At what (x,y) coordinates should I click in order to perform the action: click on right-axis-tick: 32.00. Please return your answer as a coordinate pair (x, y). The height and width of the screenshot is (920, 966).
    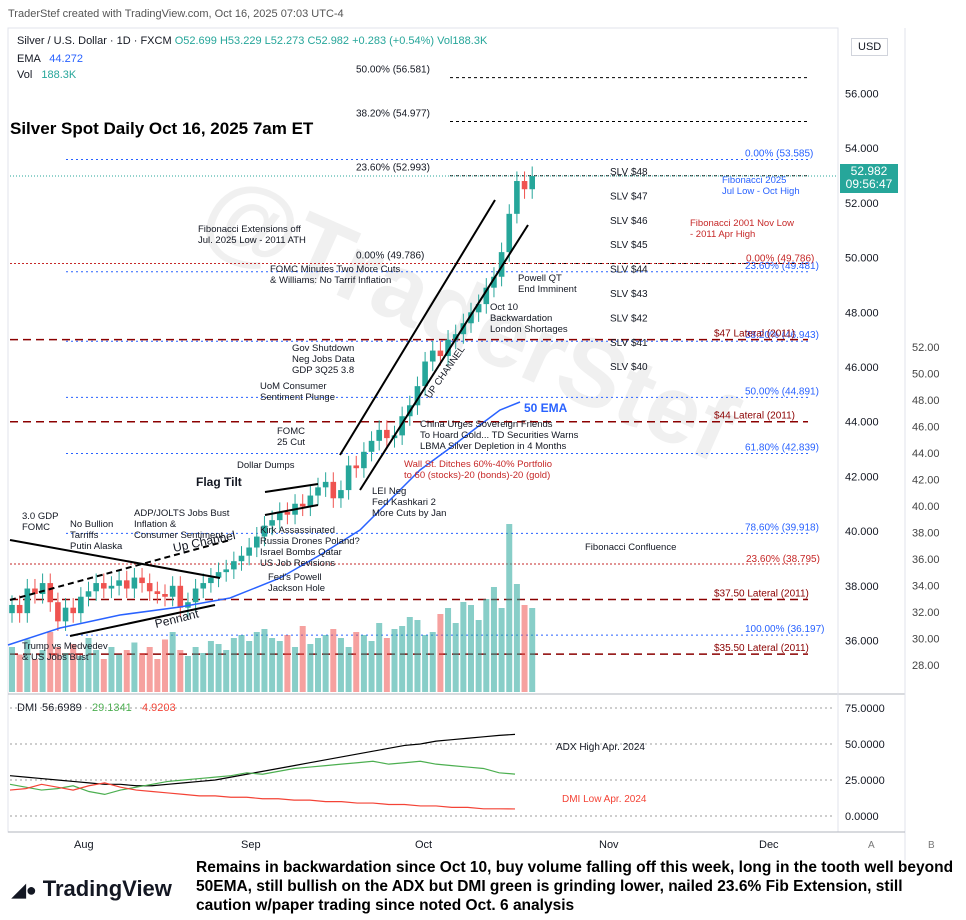
    Looking at the image, I should click on (926, 613).